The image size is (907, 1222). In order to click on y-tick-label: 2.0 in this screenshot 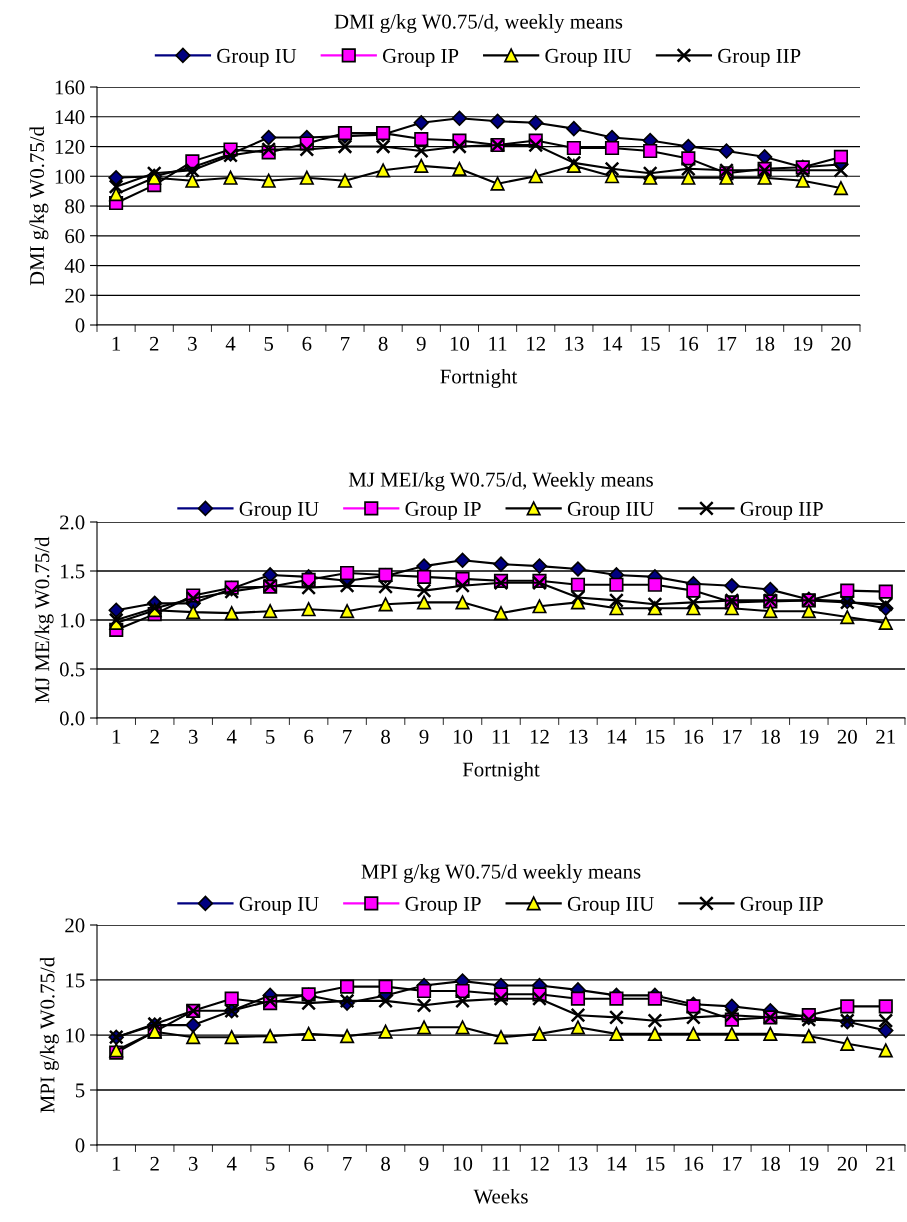, I will do `click(72, 522)`.